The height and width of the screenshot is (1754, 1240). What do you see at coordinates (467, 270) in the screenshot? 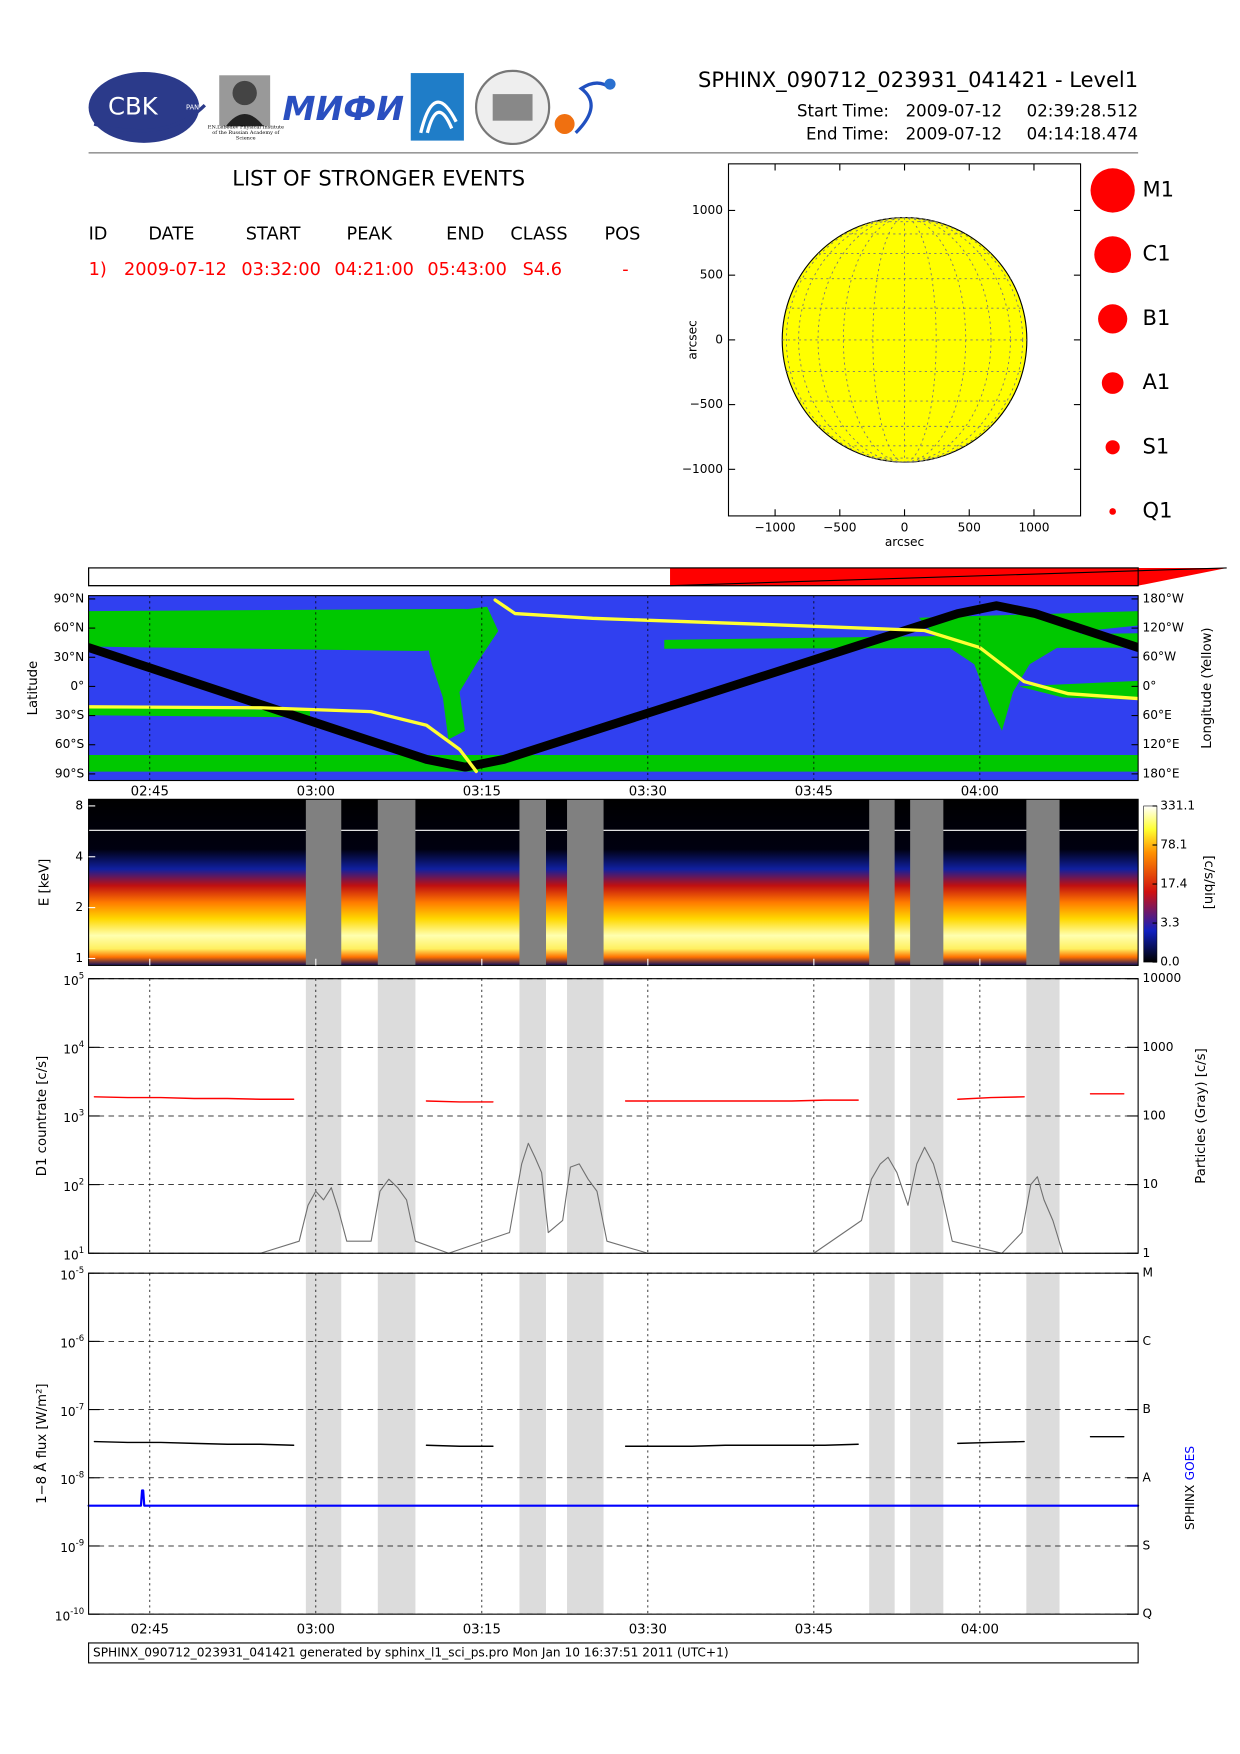
I see `table-cell: 05:43:00` at bounding box center [467, 270].